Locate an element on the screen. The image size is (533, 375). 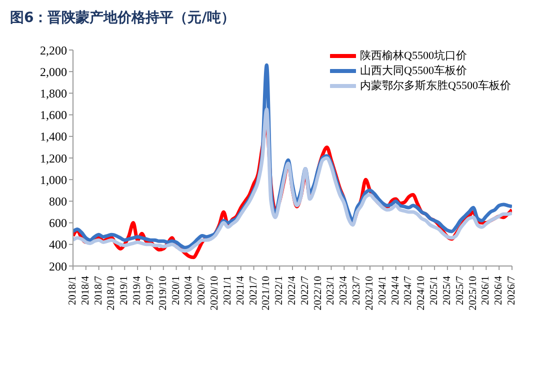
x-tick-label: 2025/10 is located at coordinates (473, 293).